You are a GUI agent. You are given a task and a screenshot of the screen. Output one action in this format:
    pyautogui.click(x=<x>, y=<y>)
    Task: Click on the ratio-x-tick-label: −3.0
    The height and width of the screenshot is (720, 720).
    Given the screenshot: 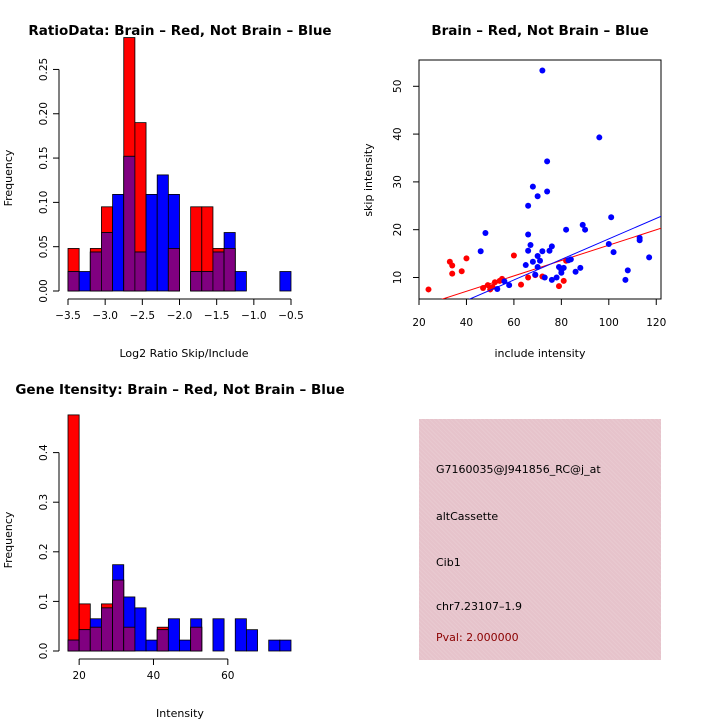 What is the action you would take?
    pyautogui.click(x=105, y=316)
    